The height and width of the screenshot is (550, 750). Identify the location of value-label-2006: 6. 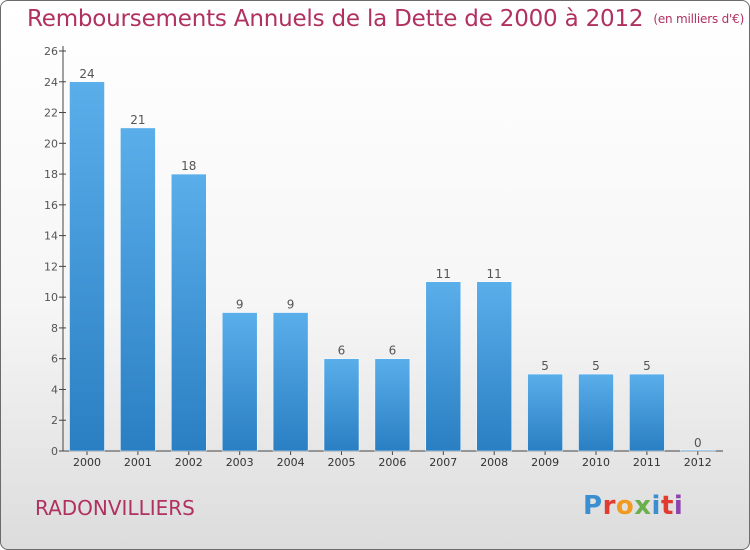
(393, 351).